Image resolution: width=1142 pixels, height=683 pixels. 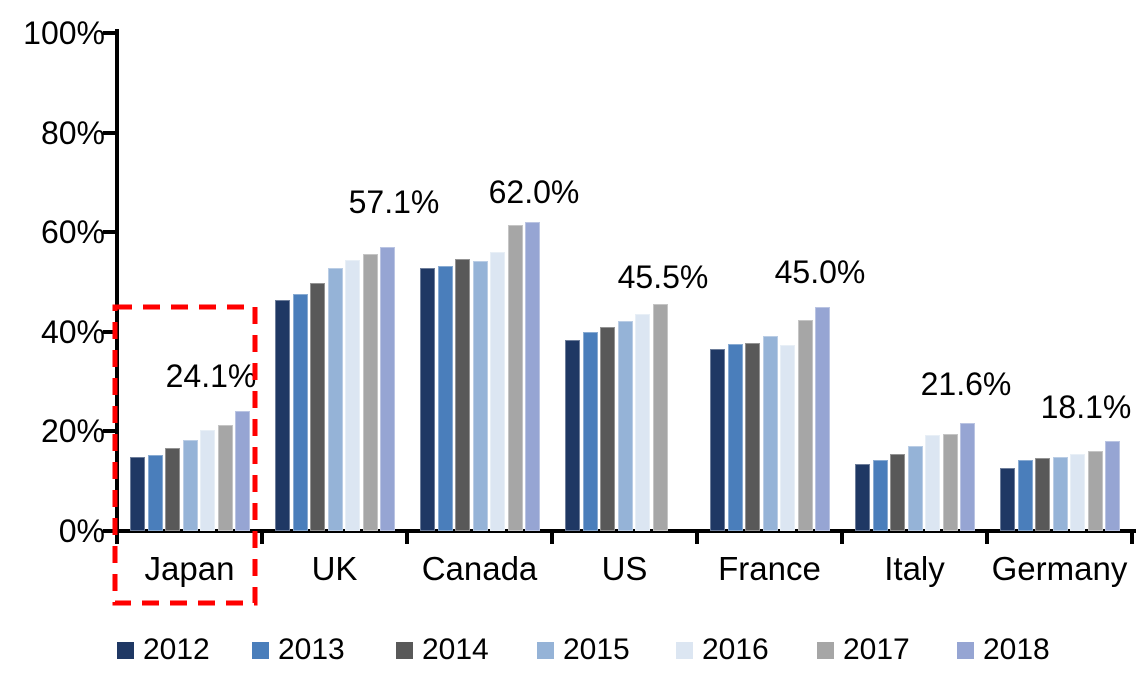 I want to click on bar-canada-2013, so click(x=445, y=398).